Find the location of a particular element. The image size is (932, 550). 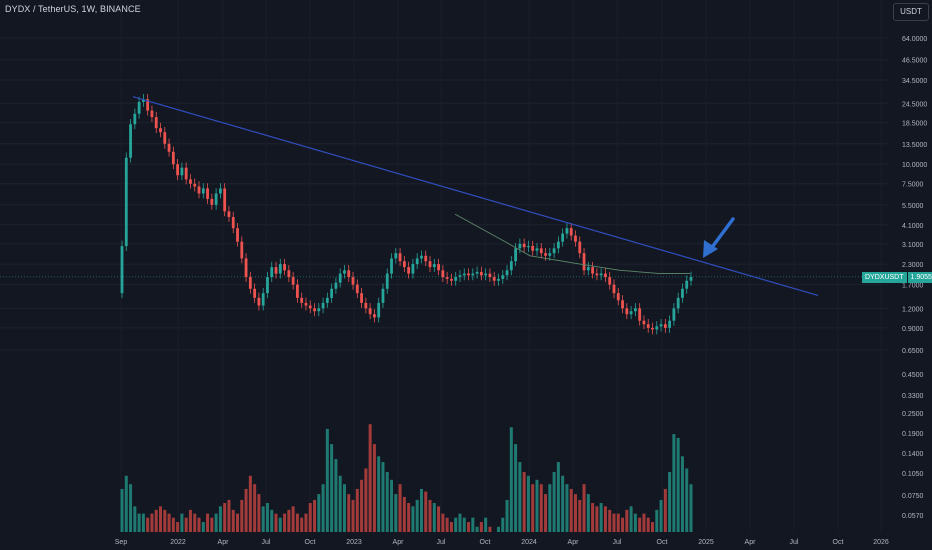

price-tick-label: 13.5000 is located at coordinates (914, 145).